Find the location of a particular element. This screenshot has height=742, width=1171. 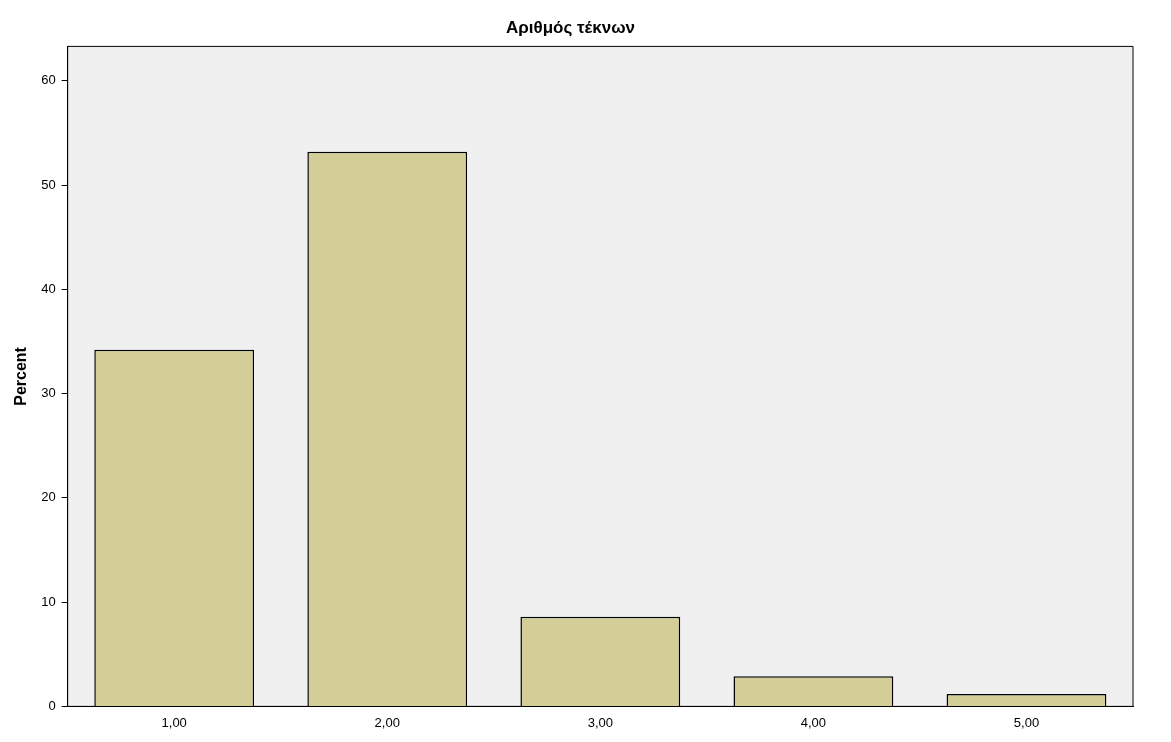

y-tick-label: 50 is located at coordinates (48, 184).